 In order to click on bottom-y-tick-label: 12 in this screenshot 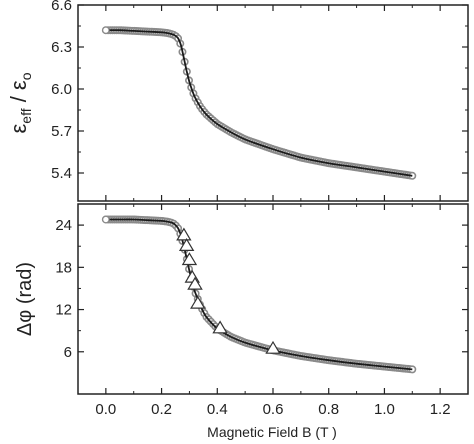, I will do `click(63, 310)`.